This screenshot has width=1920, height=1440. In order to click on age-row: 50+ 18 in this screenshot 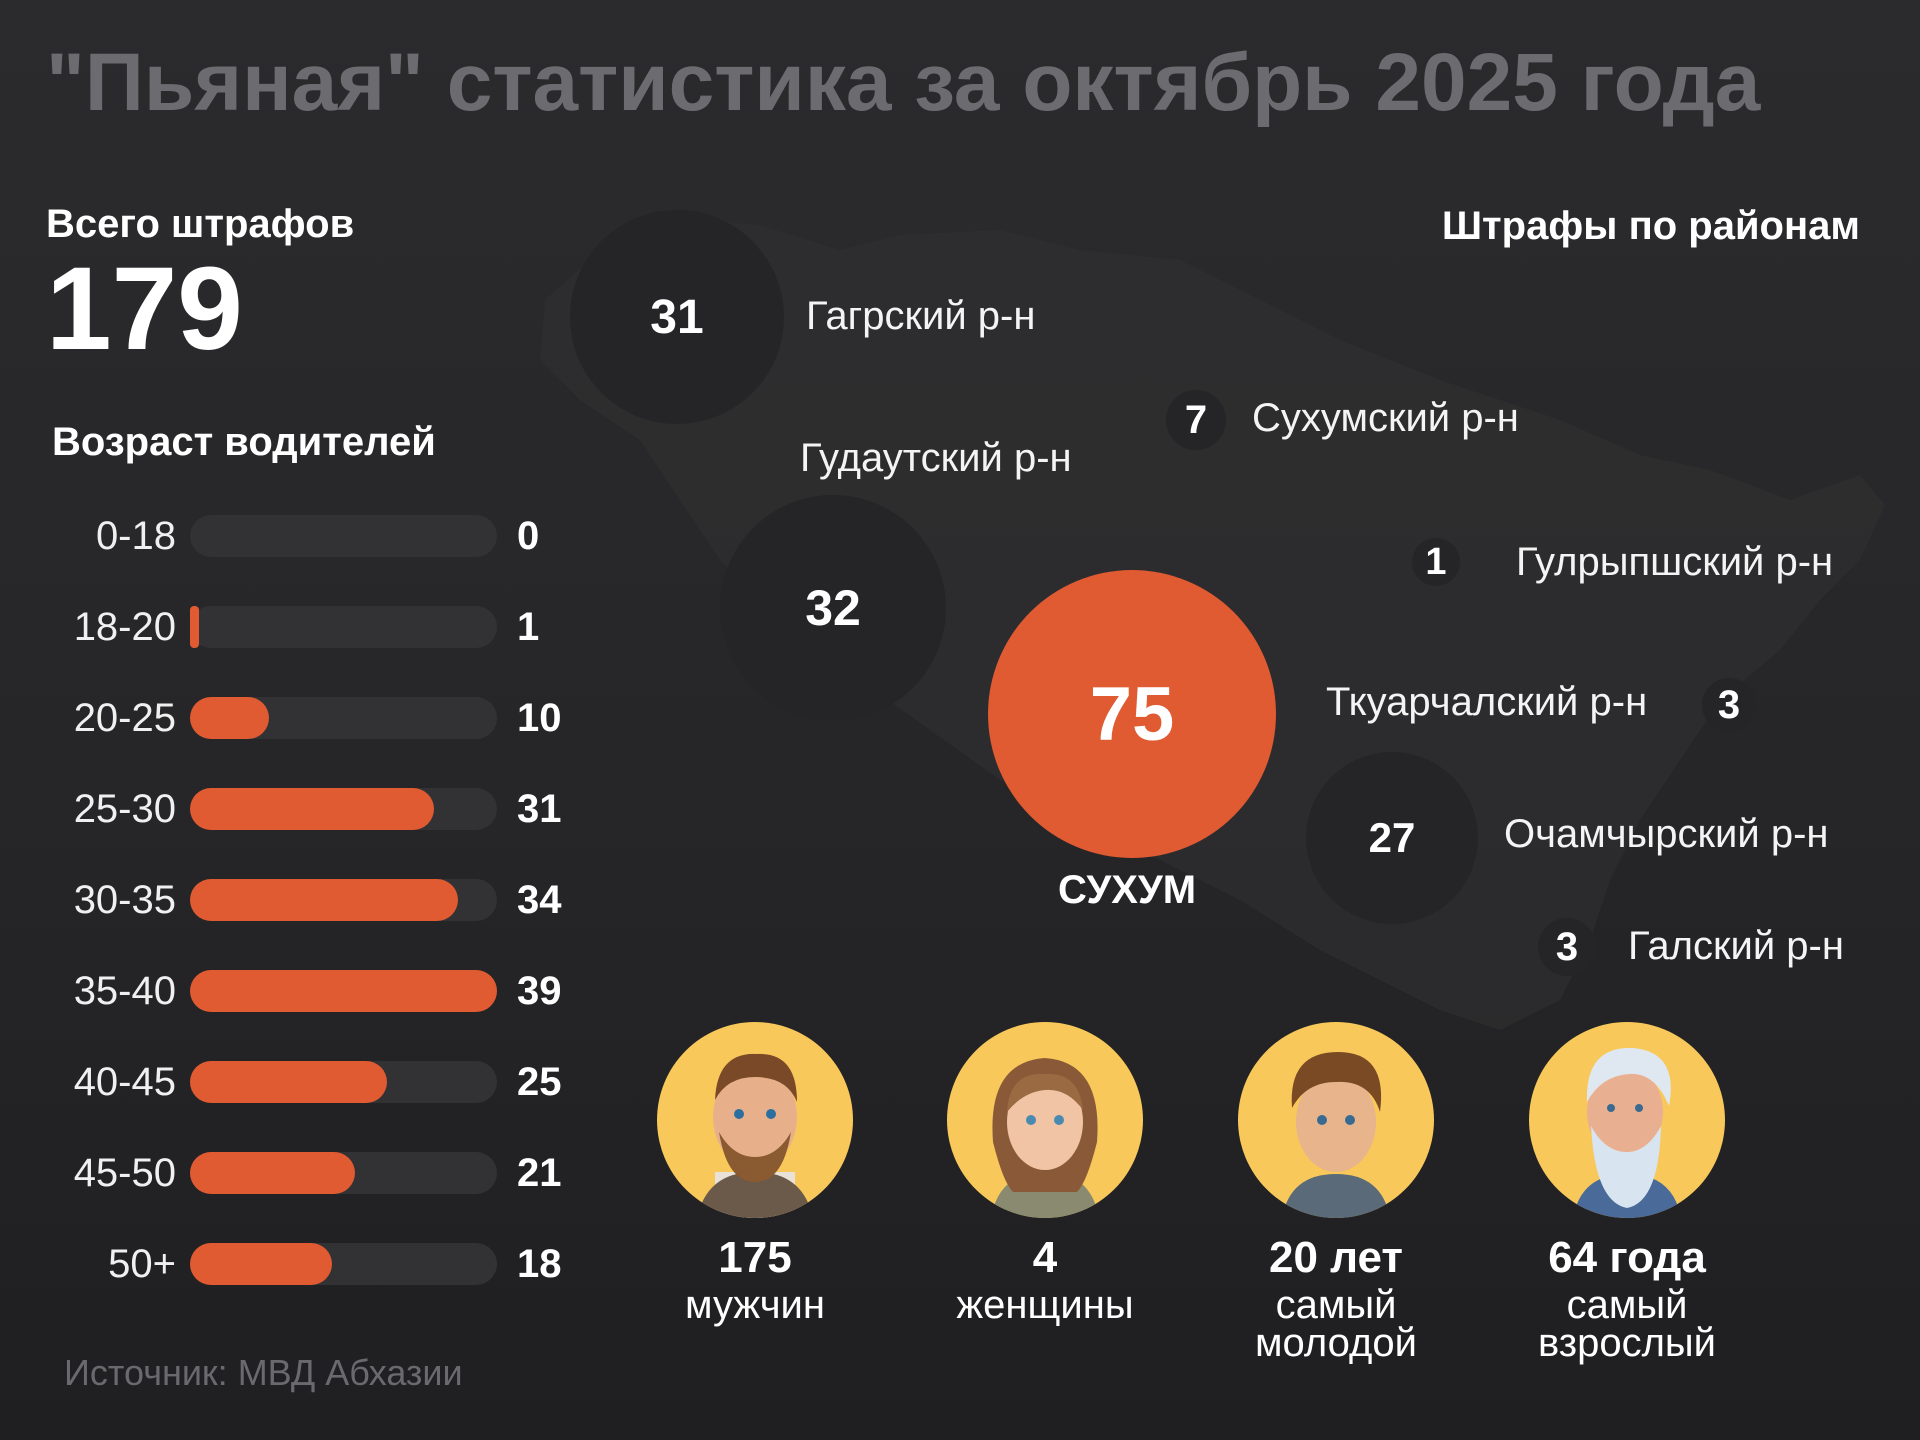, I will do `click(300, 1263)`.